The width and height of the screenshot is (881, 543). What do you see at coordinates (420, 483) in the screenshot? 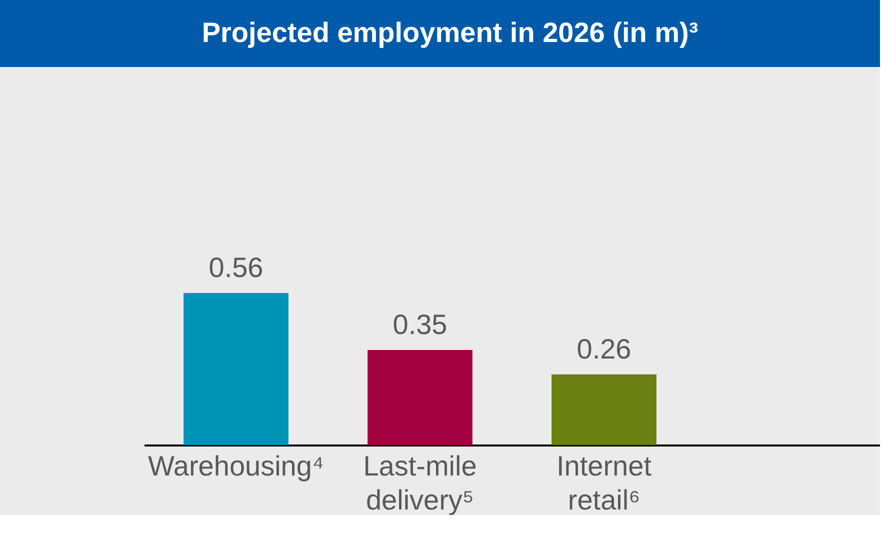
I see `x-tick-label: Last-mile delivery⁵` at bounding box center [420, 483].